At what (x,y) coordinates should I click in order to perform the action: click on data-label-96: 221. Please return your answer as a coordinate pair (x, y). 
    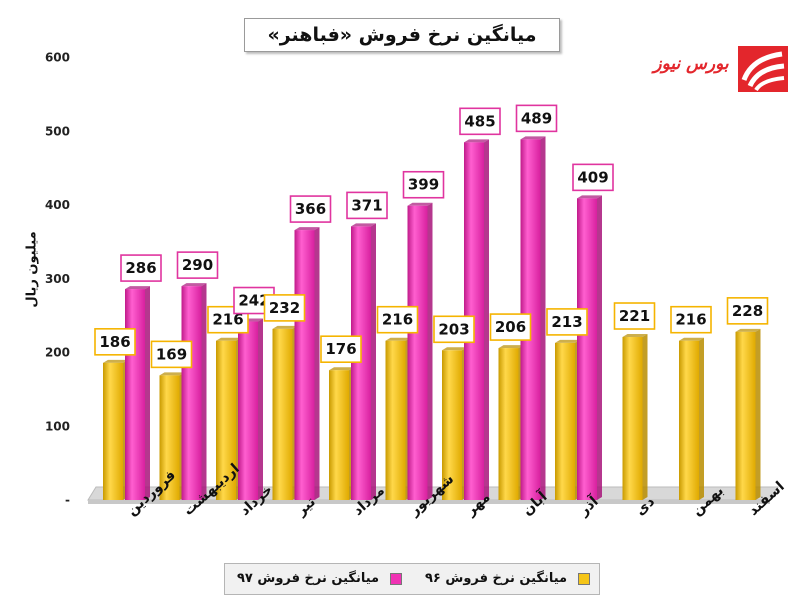
    Looking at the image, I should click on (634, 316).